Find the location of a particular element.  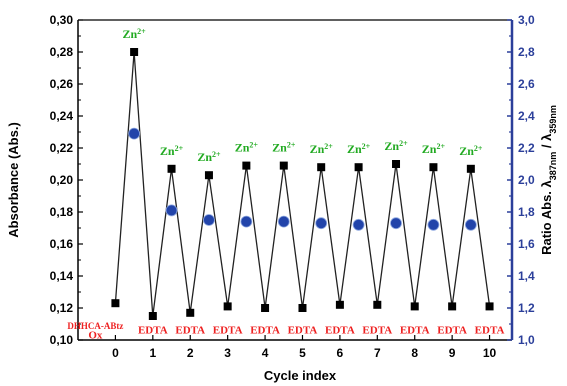

y-tick-label: 0,26 is located at coordinates (62, 84).